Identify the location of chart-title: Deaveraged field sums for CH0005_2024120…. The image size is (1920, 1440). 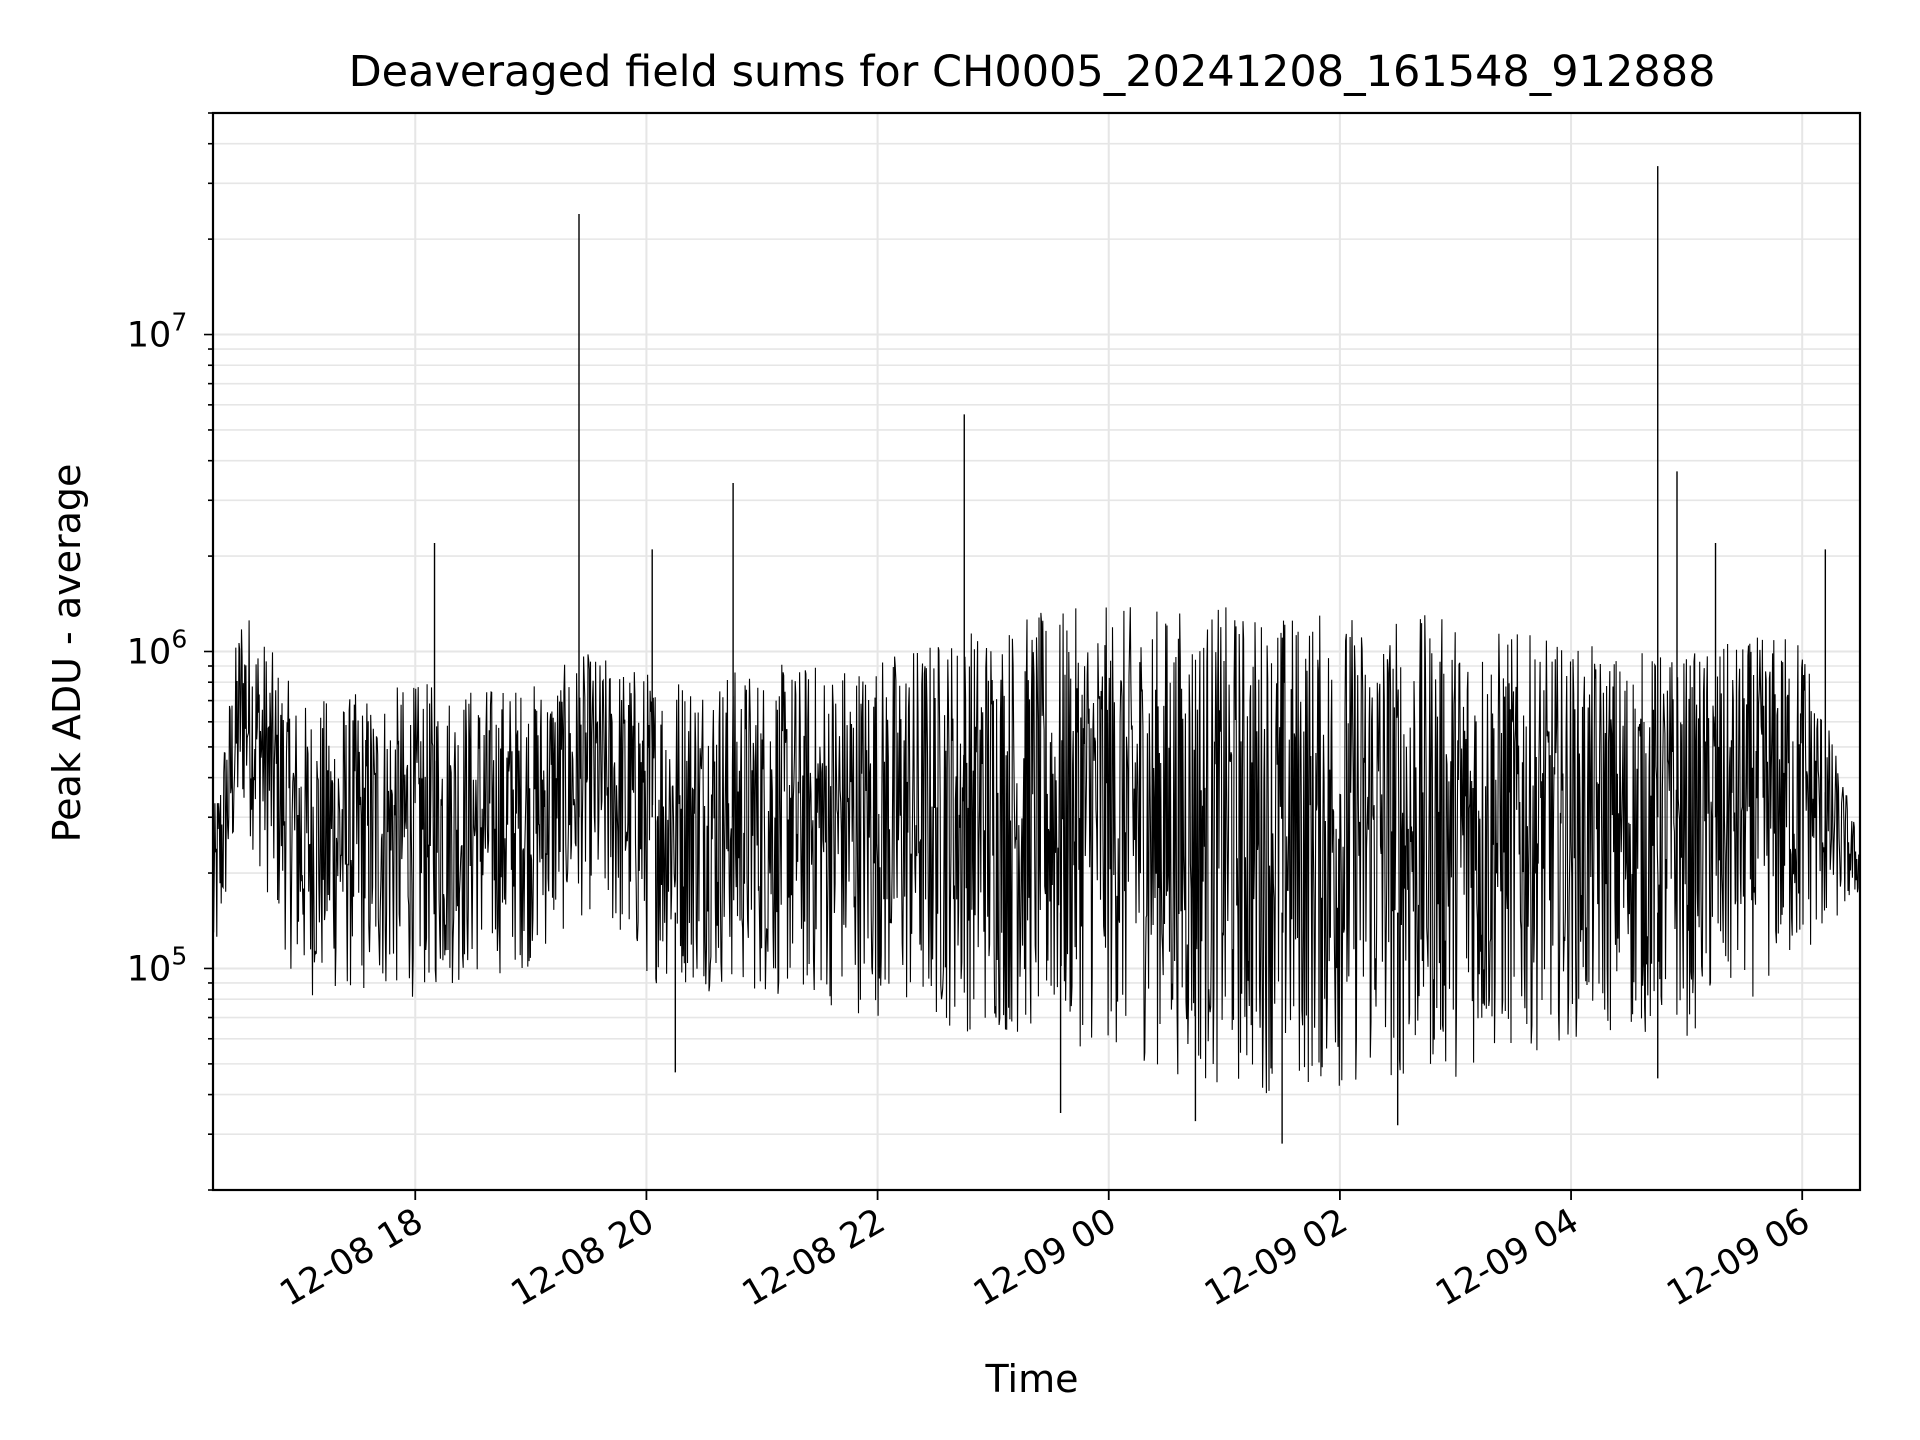
(1032, 72).